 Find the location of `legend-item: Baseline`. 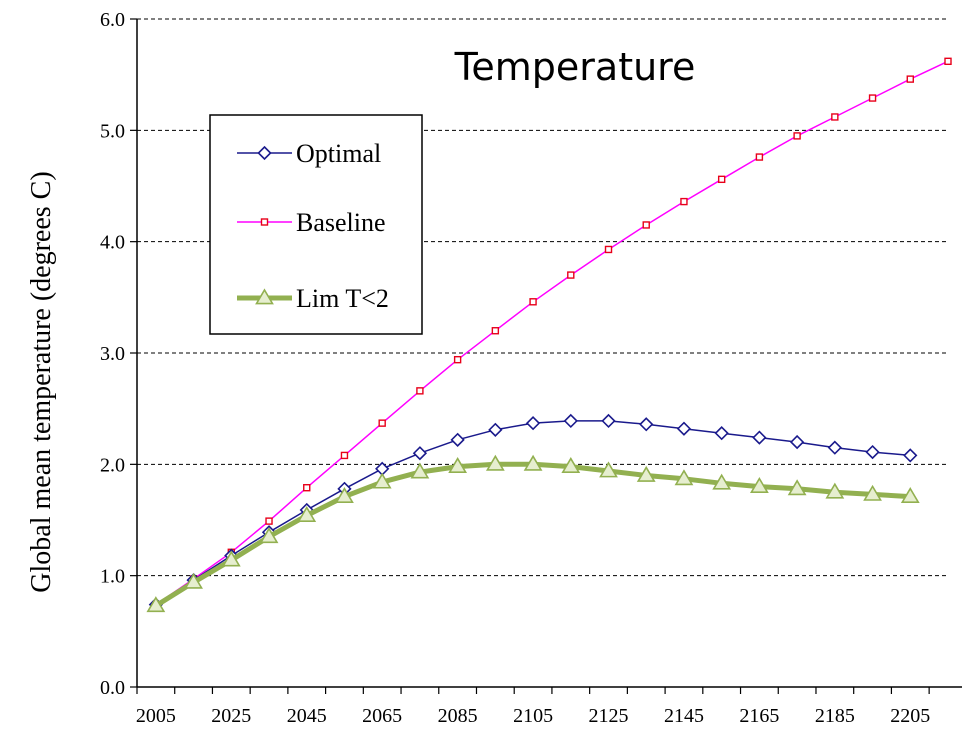

legend-item: Baseline is located at coordinates (311, 222).